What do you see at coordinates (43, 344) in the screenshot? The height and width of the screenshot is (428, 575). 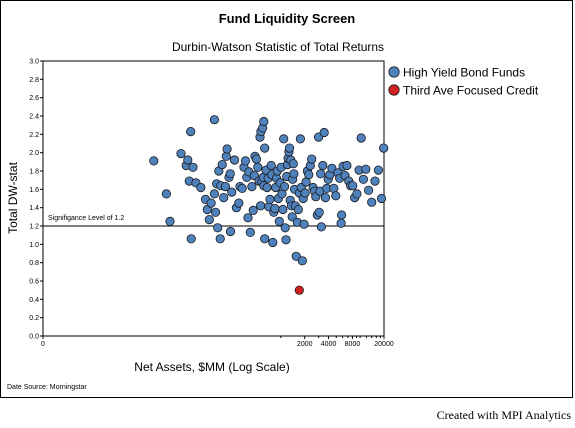 I see `x-tick-label: 0` at bounding box center [43, 344].